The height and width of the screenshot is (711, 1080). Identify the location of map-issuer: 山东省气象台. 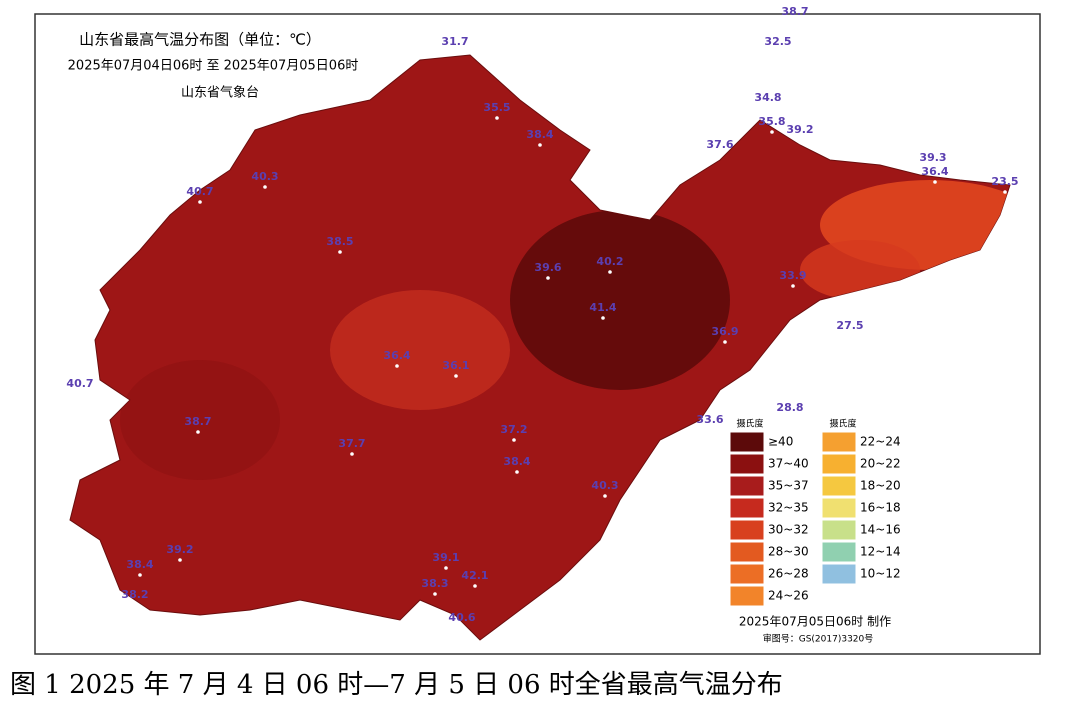
(220, 93).